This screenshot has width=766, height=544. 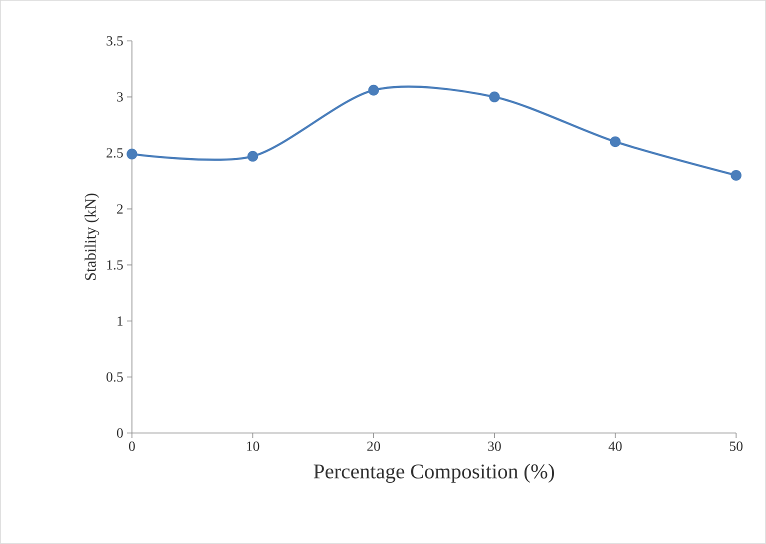 What do you see at coordinates (373, 446) in the screenshot?
I see `x-tick-label: 20` at bounding box center [373, 446].